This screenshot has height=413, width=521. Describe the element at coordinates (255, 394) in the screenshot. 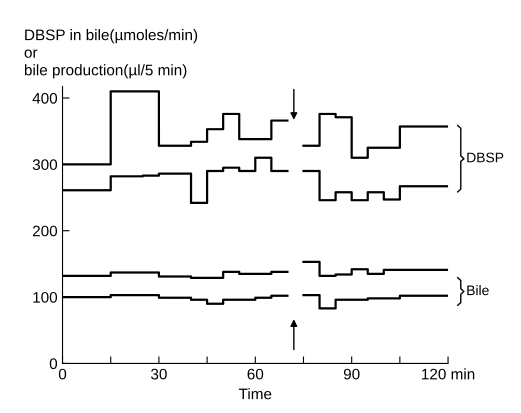

I see `x-axis-title: Time` at that location.